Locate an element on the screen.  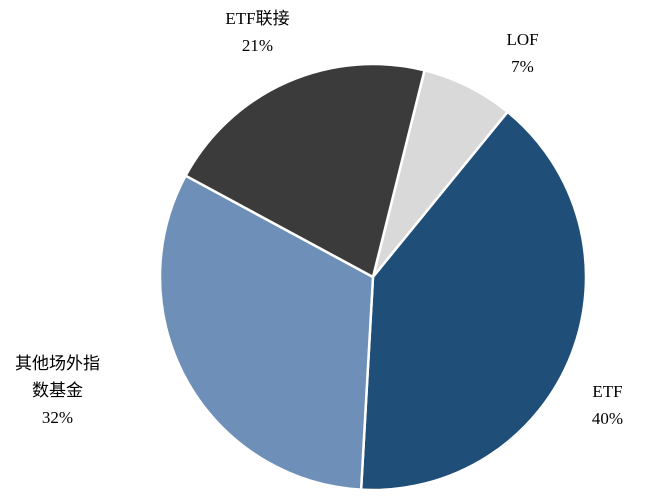
label-lof-value: 7% is located at coordinates (522, 67).